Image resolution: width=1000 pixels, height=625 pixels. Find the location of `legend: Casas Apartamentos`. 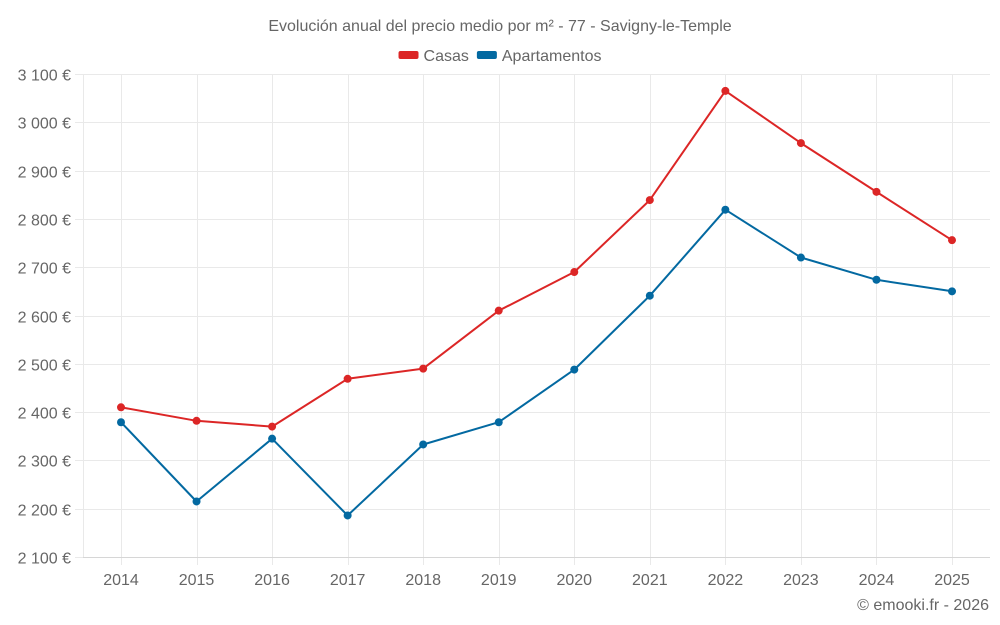

legend: Casas Apartamentos is located at coordinates (500, 56).